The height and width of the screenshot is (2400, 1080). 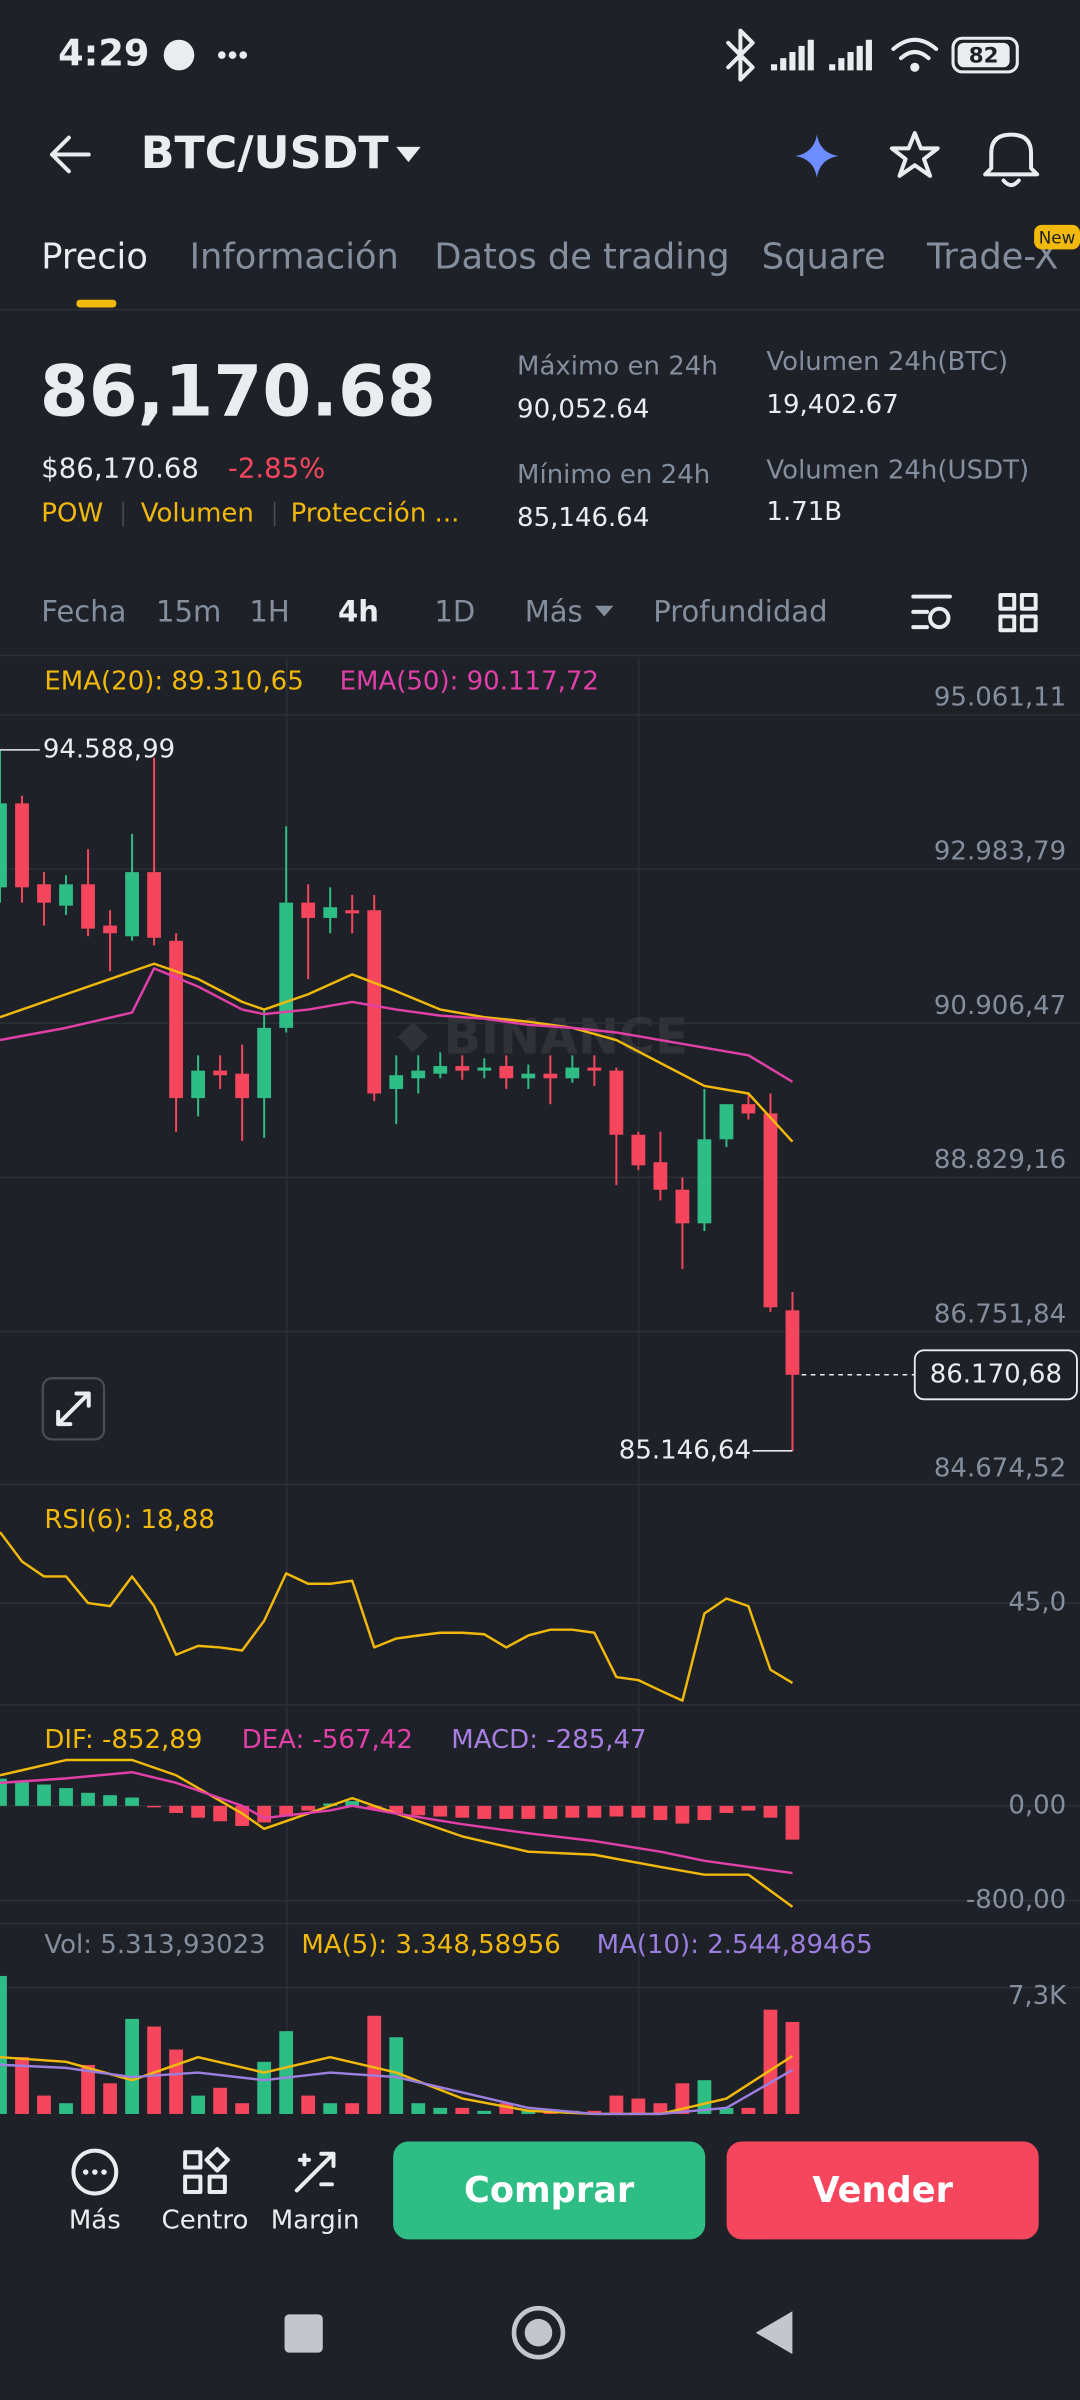 What do you see at coordinates (408, 154) in the screenshot?
I see `pair-dropdown` at bounding box center [408, 154].